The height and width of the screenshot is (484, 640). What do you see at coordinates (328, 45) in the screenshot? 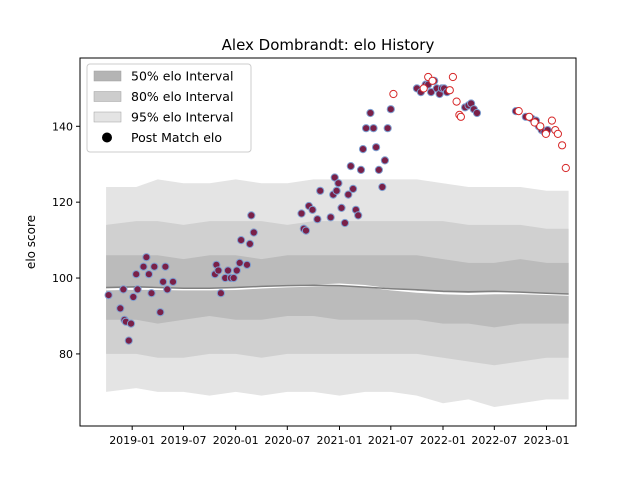
I see `chart-title: Alex Dombrandt: elo History` at bounding box center [328, 45].